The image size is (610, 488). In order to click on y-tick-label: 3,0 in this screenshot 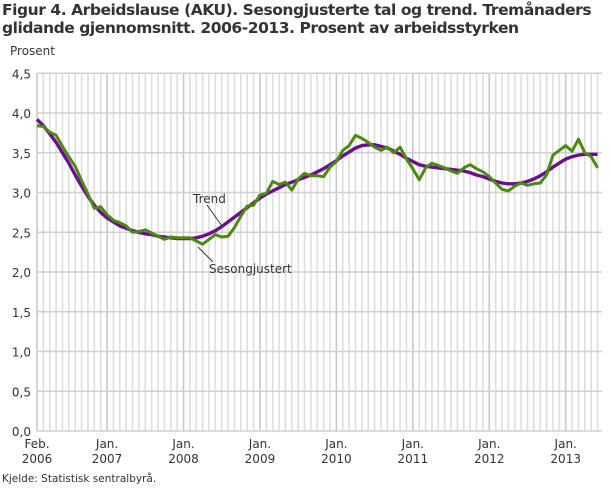, I will do `click(21, 194)`.